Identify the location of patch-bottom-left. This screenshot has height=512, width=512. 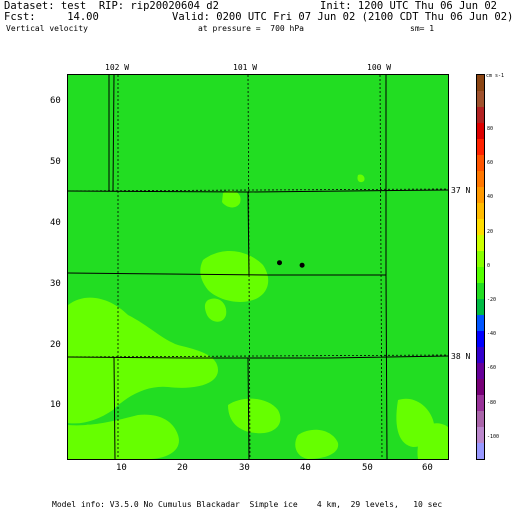
(123, 436).